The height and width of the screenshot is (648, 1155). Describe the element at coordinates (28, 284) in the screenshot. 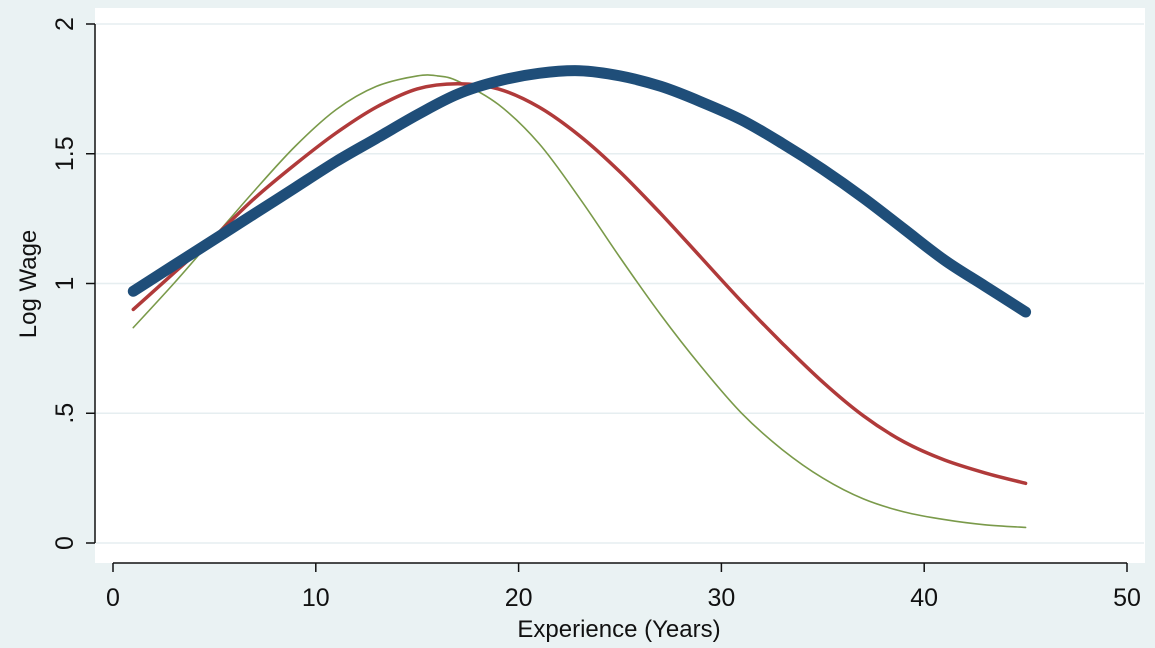

I see `y-axis-title: Log Wage` at that location.